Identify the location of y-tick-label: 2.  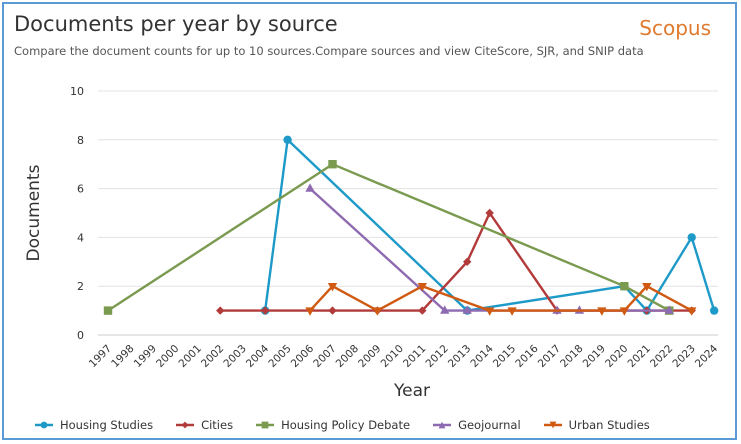
(80, 286).